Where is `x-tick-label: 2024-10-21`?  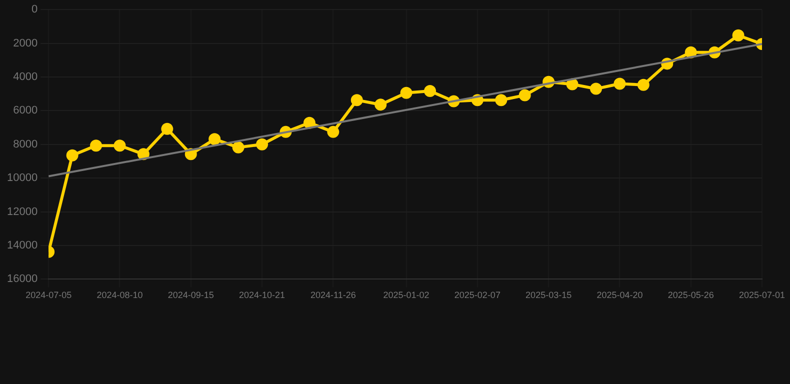 x-tick-label: 2024-10-21 is located at coordinates (262, 295).